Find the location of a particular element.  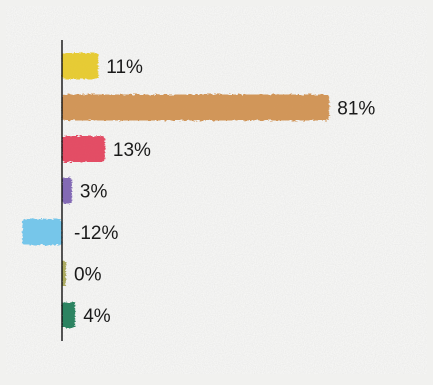

data-label-3: 3% is located at coordinates (94, 192).